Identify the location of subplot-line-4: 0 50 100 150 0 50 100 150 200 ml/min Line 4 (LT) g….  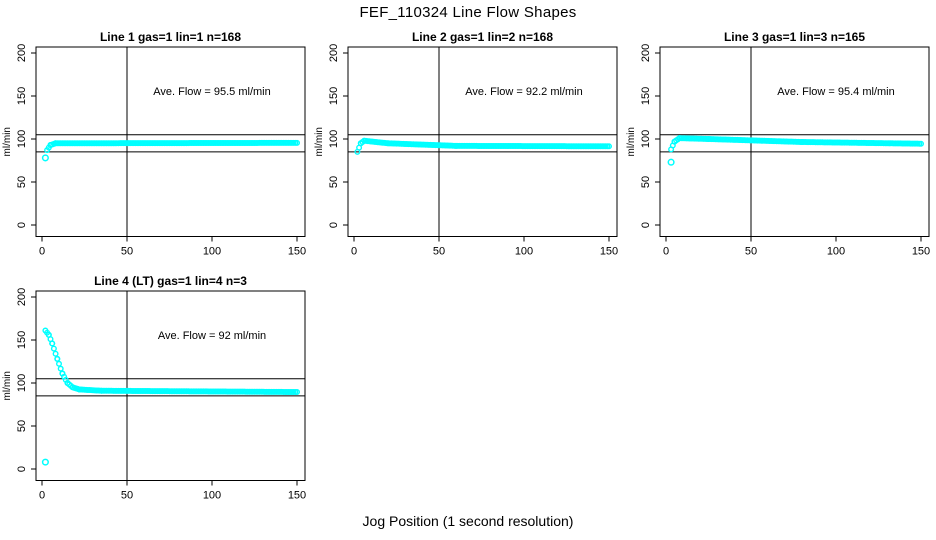
(154, 388).